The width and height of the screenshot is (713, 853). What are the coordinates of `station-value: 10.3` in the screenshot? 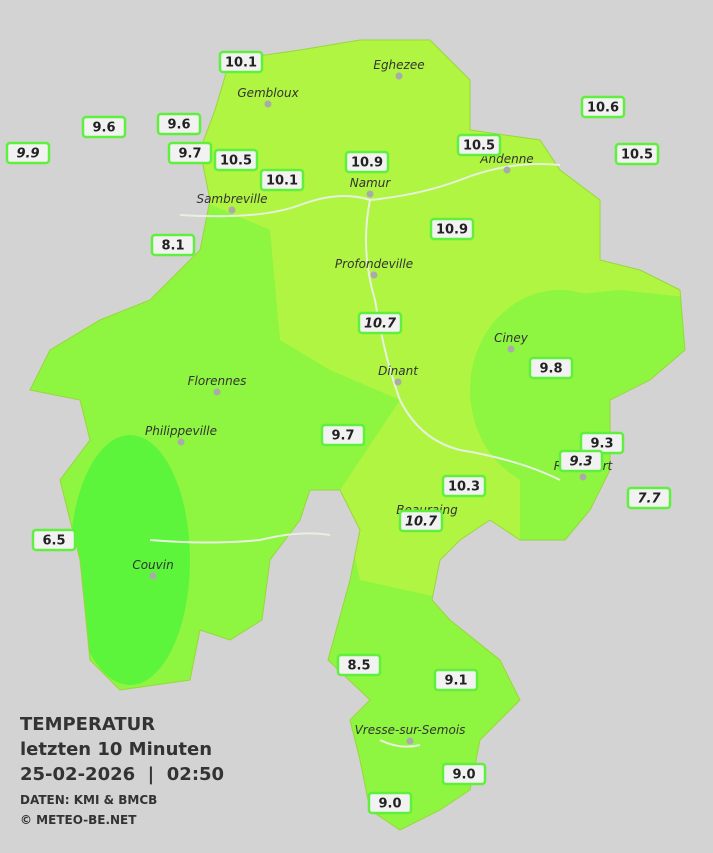 It's located at (464, 487).